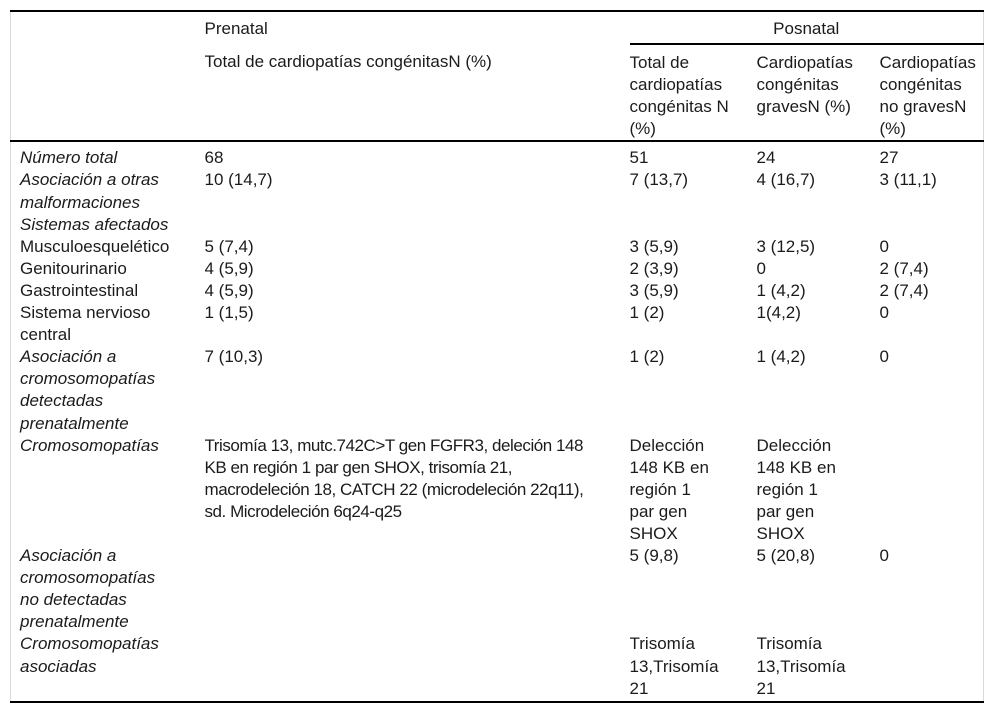  I want to click on column-group-row: Prenatal Posnatal, so click(497, 28).